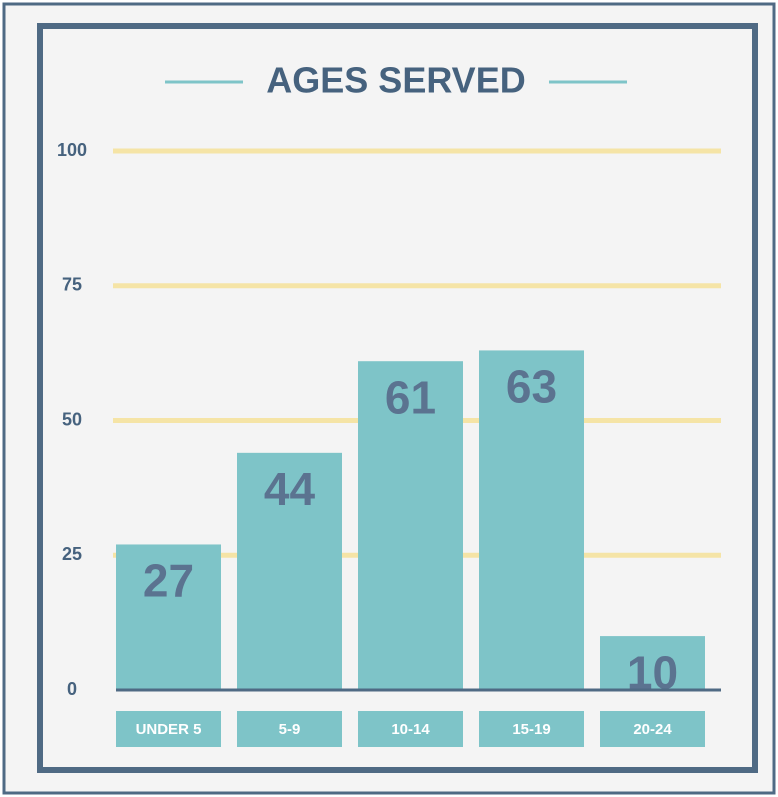 This screenshot has height=797, width=778. What do you see at coordinates (72, 419) in the screenshot?
I see `y-tick-label: 50` at bounding box center [72, 419].